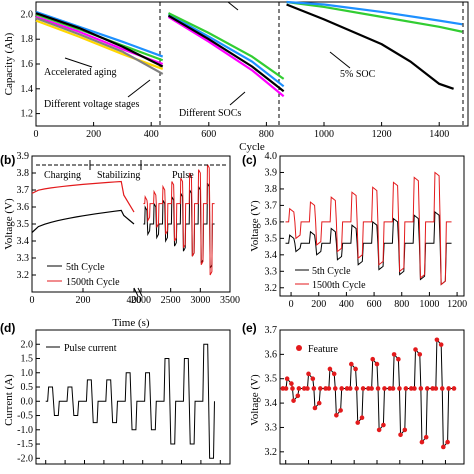  Describe the element at coordinates (230, 300) in the screenshot. I see `b-xtick-label-6: 3500` at that location.